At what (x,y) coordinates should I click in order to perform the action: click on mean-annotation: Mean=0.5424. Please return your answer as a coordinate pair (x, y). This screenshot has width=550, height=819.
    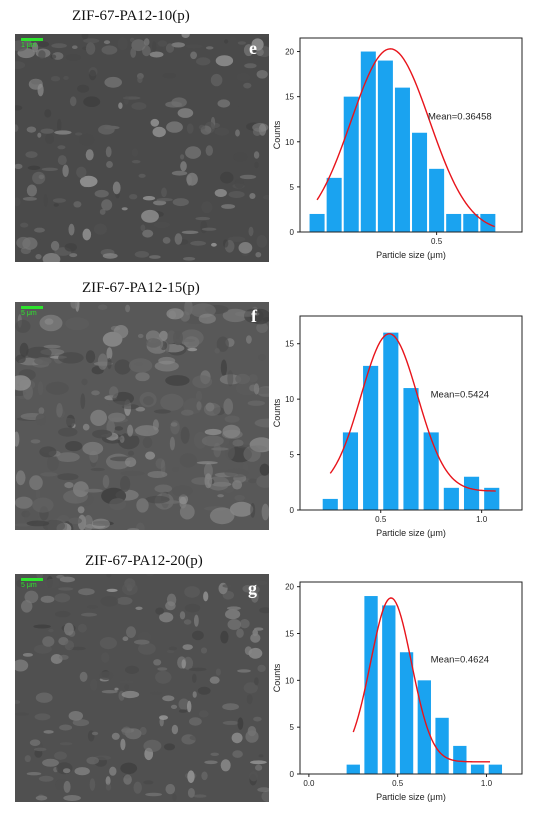
    Looking at the image, I should click on (460, 394).